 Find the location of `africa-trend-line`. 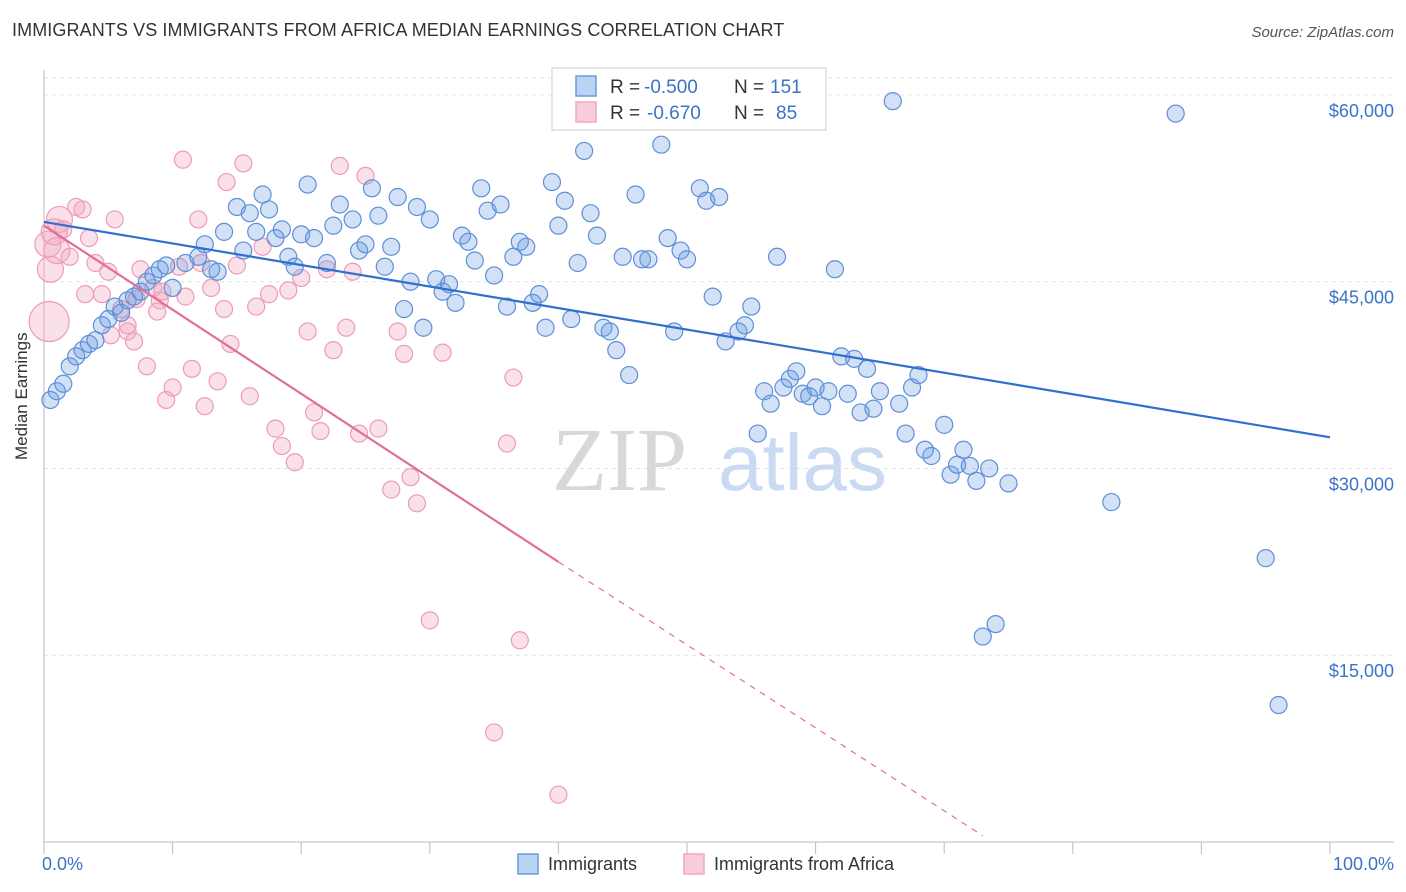

africa-trend-line is located at coordinates (301, 393).